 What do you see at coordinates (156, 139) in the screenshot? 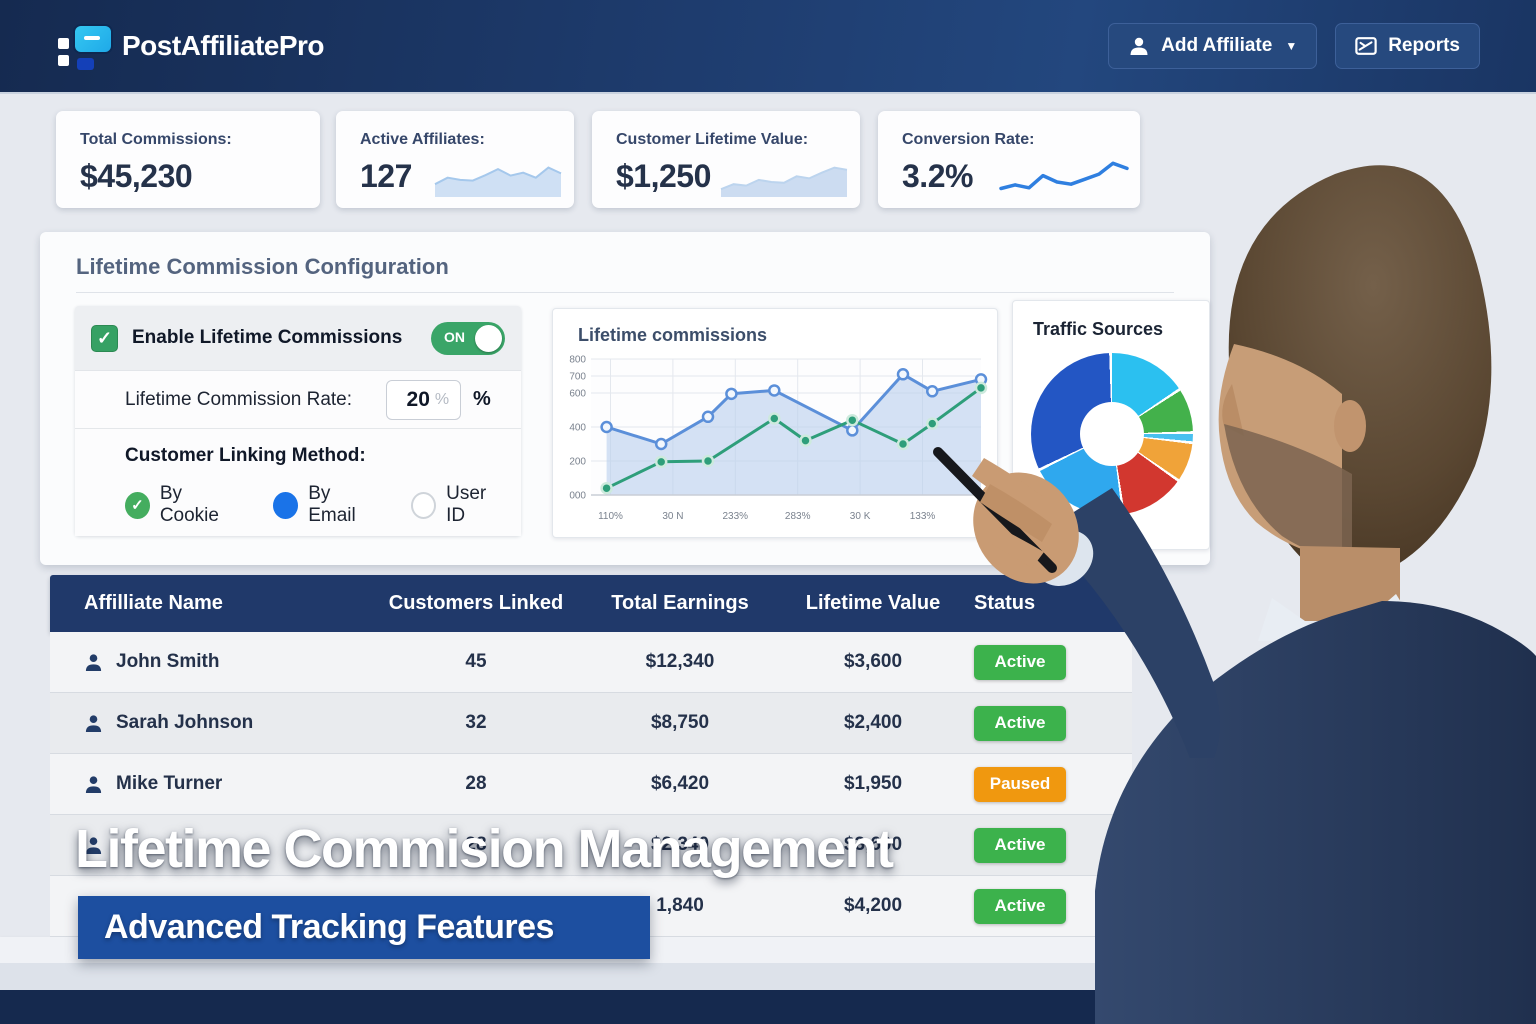
I see `stat-label: Total Commissions:` at bounding box center [156, 139].